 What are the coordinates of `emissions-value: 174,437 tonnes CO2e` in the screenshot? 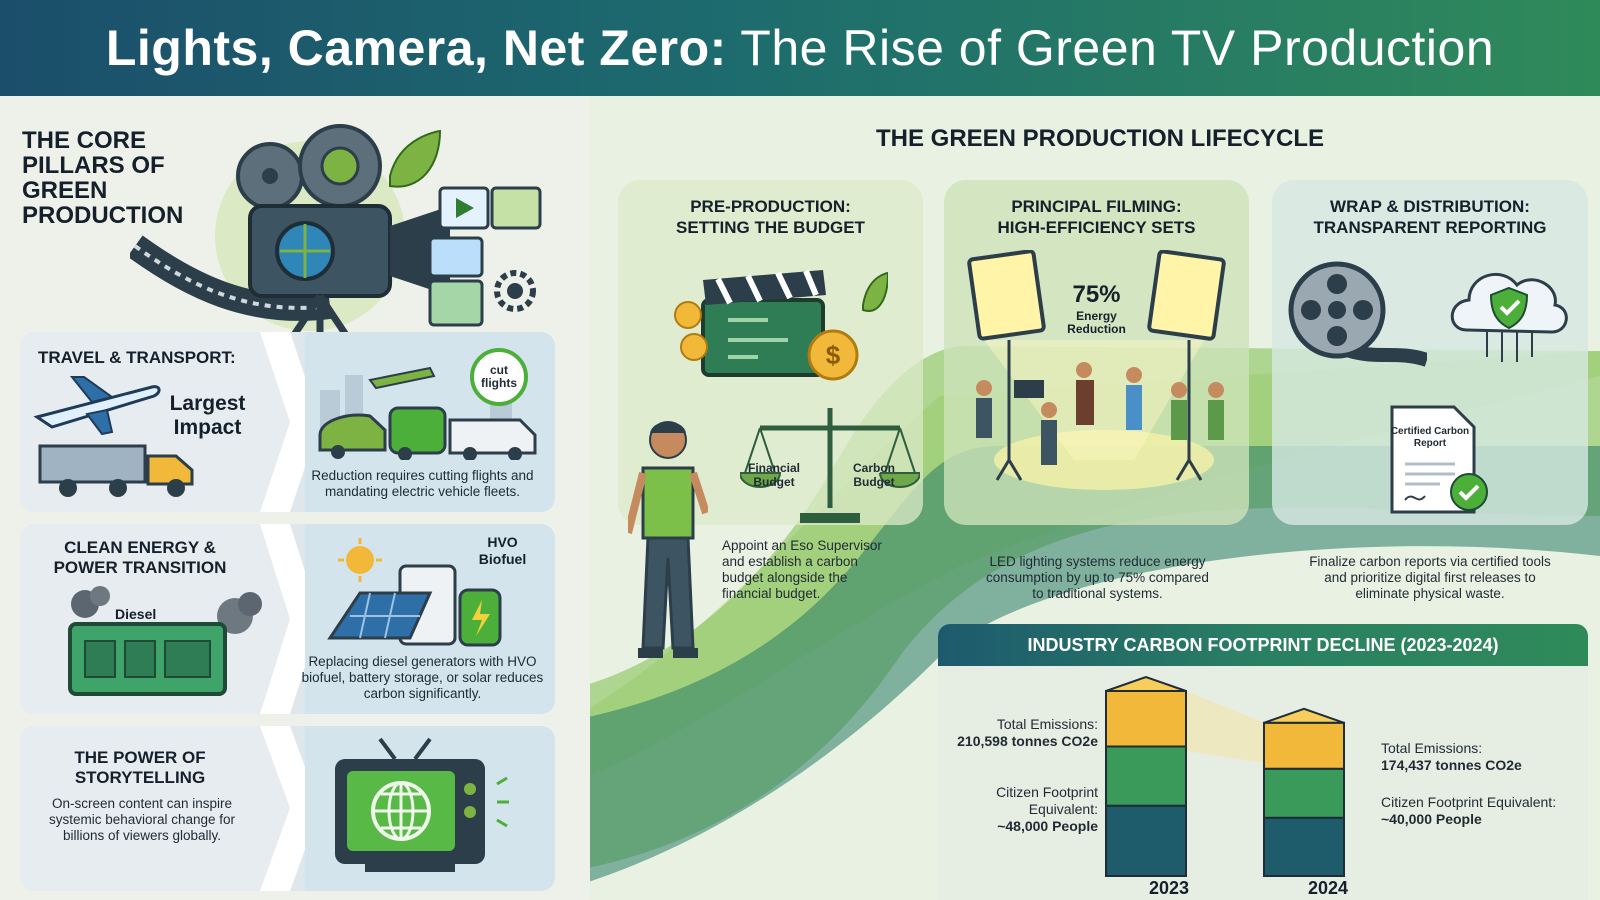 It's located at (1451, 765).